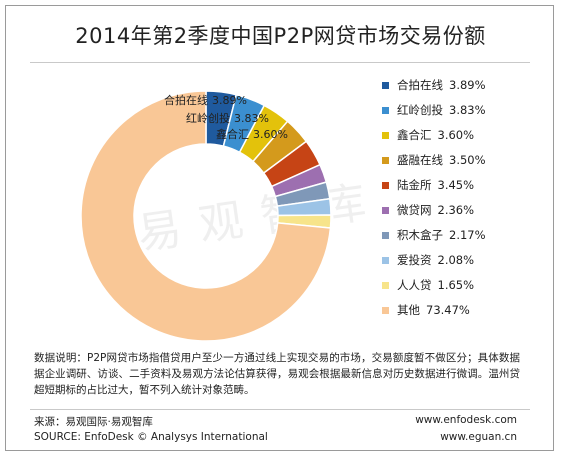 The image size is (561, 458). I want to click on legend-label: 爱投资, so click(414, 260).